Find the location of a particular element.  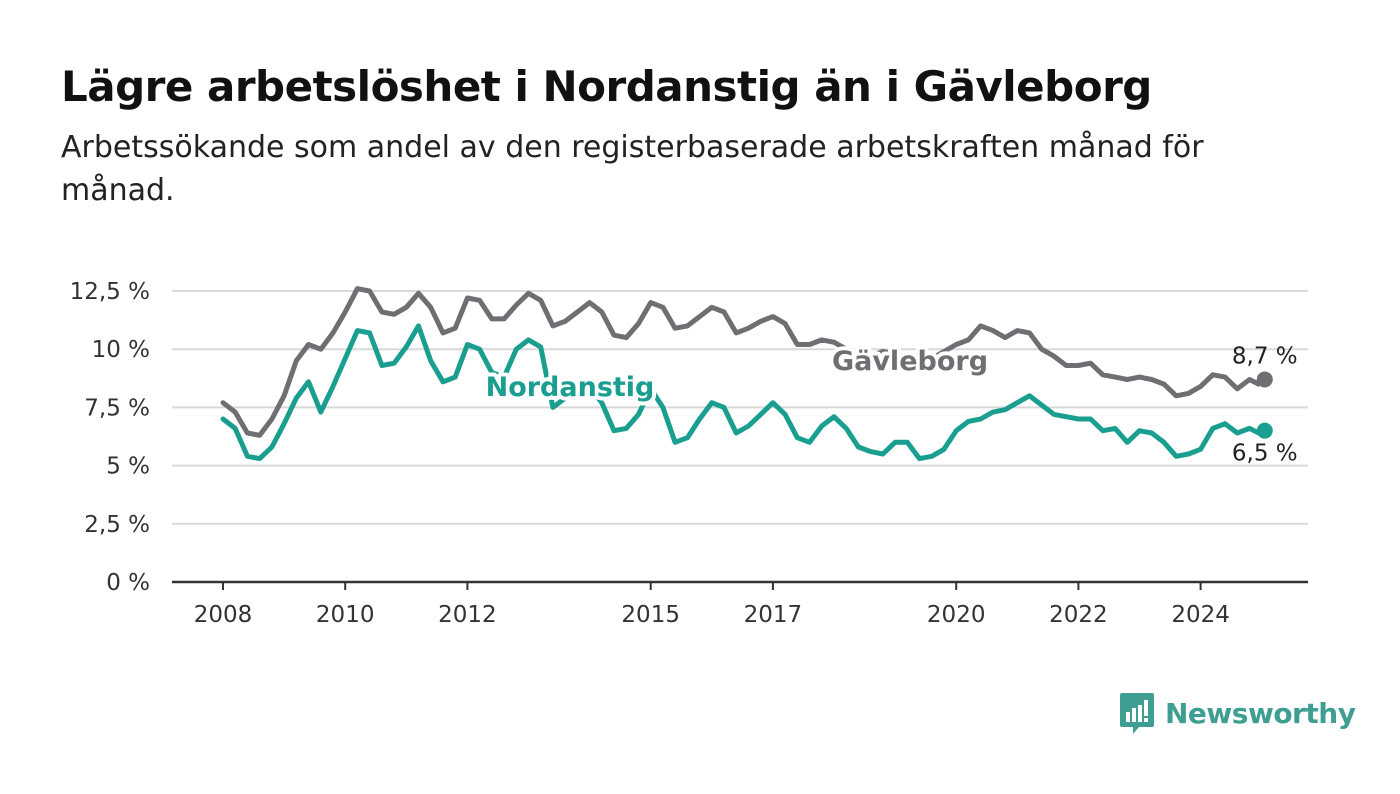

series-labels: Gävleborg Nordanstig 8,7 % 6,5 % is located at coordinates (890, 404).